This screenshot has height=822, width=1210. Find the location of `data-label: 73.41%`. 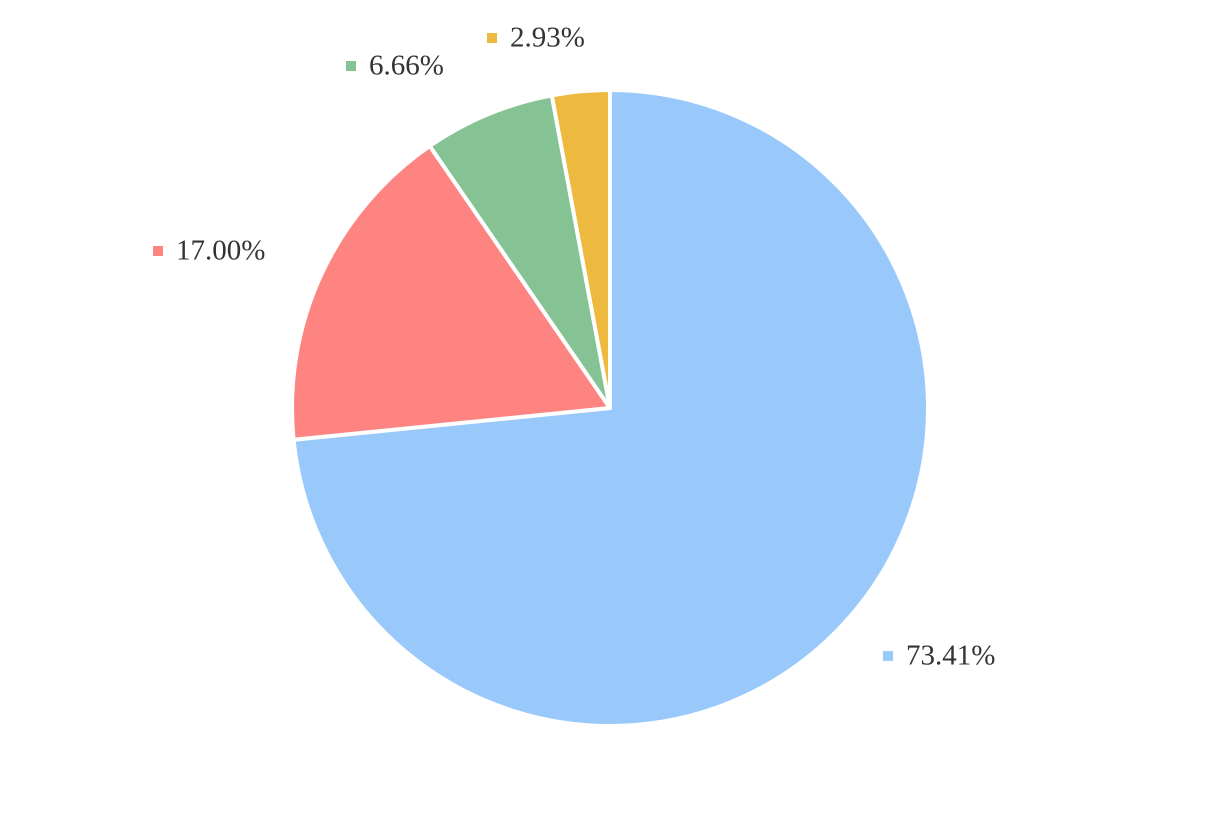

data-label: 73.41% is located at coordinates (950, 656).